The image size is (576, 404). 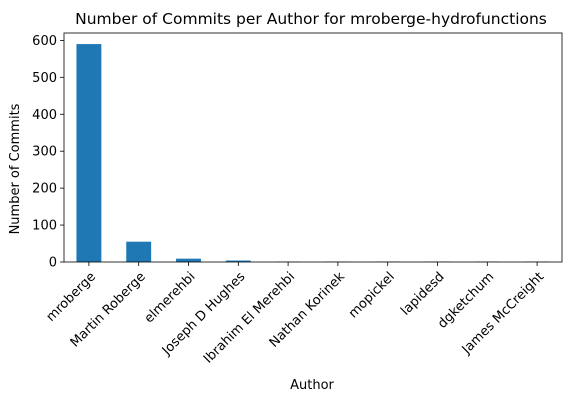 What do you see at coordinates (44, 78) in the screenshot?
I see `y-tick-label: 500` at bounding box center [44, 78].